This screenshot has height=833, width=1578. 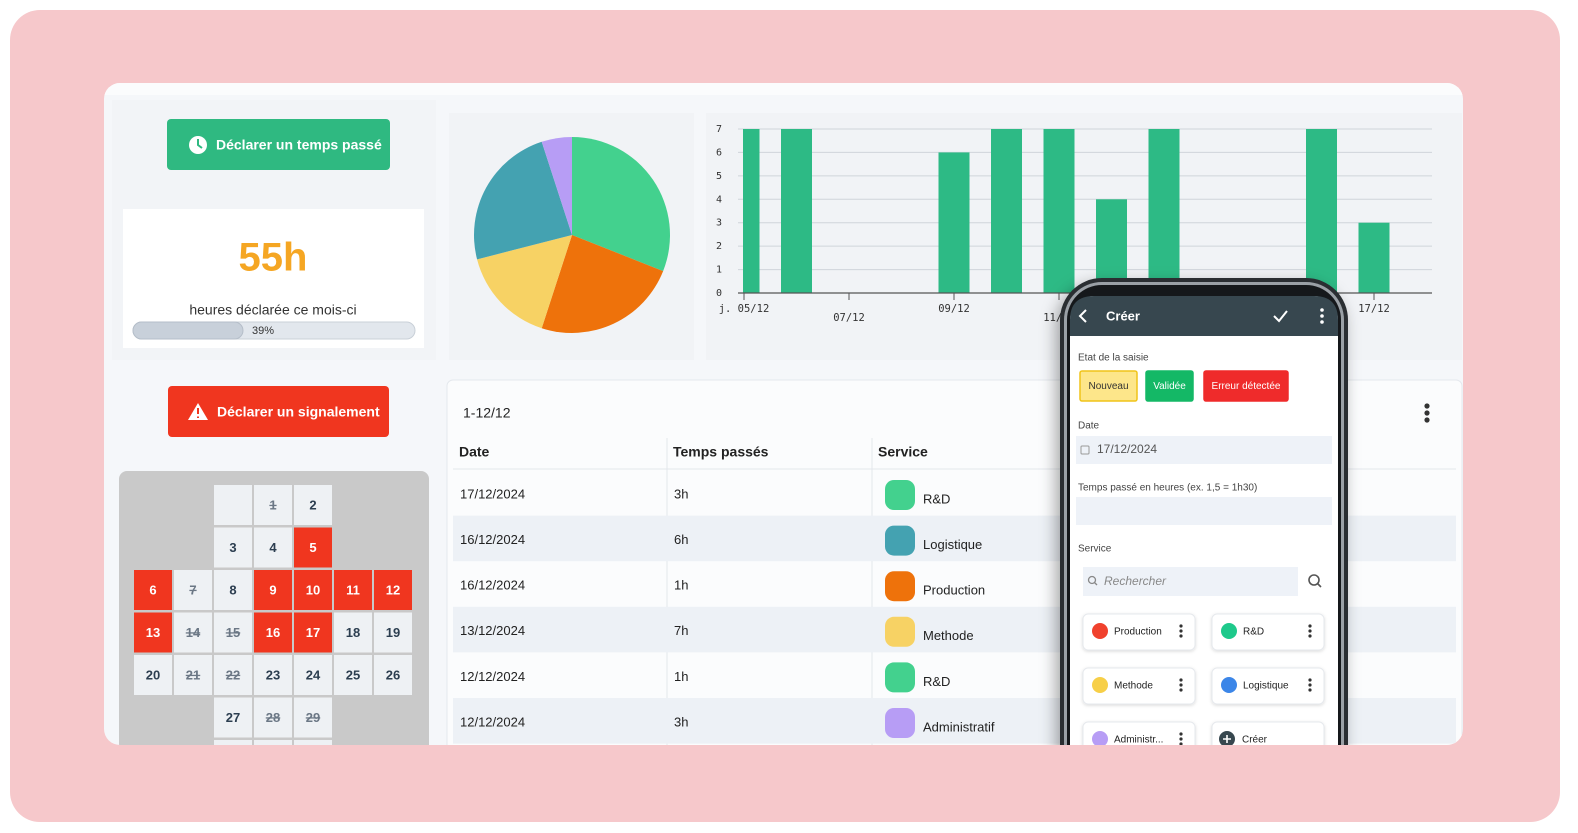 I want to click on y-tick-label: 7, so click(x=719, y=129).